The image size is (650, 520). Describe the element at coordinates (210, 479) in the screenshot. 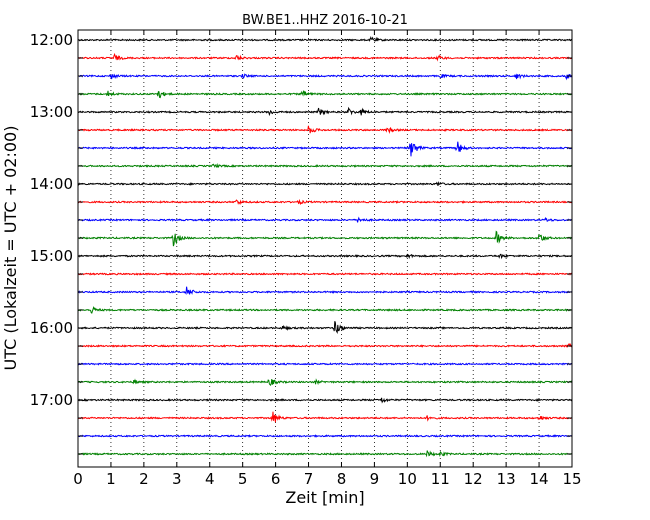

I see `x-tick-label: 4` at that location.